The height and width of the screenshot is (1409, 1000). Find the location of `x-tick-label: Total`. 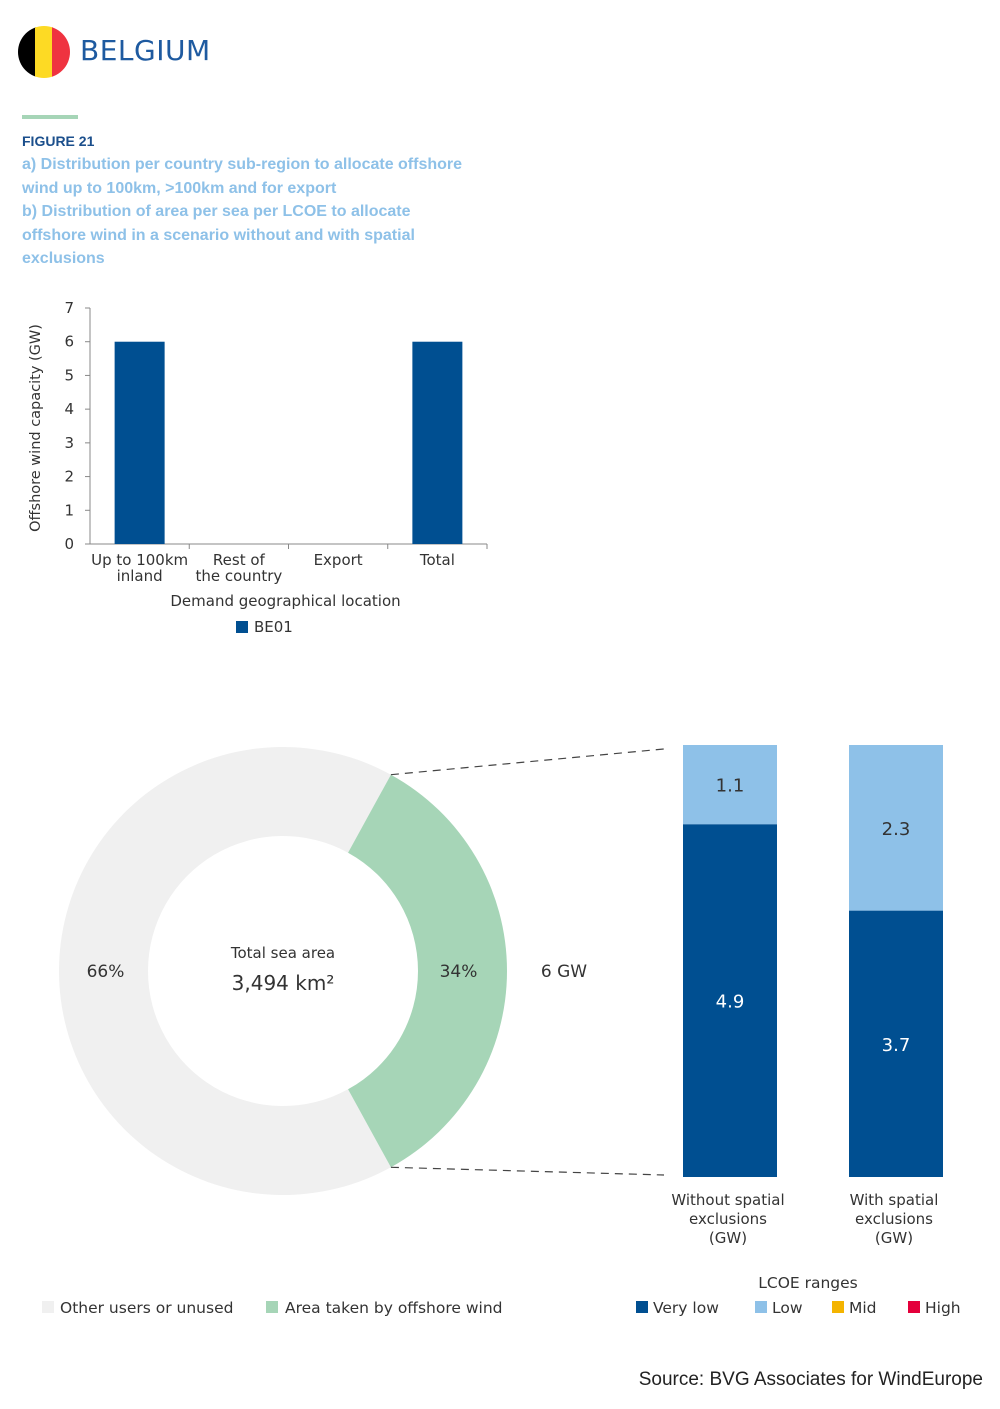

x-tick-label: Total is located at coordinates (437, 560).